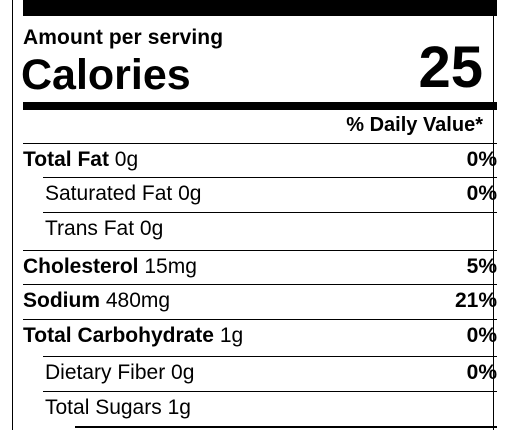 Image resolution: width=506 pixels, height=430 pixels. I want to click on nutrient-row-trans-fat: Trans Fat 0g, so click(270, 229).